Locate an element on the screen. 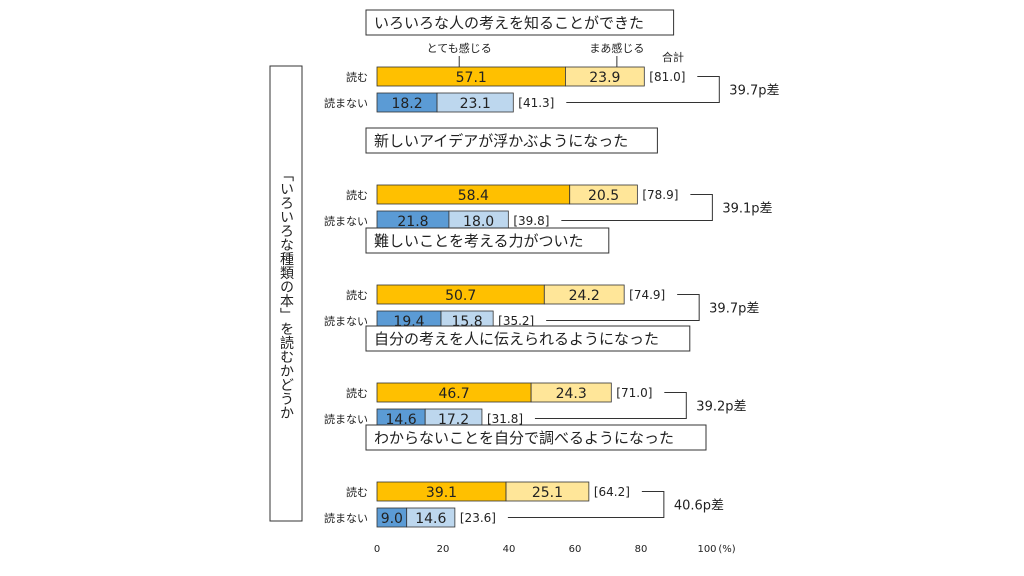  difference-label: 39.1p差 is located at coordinates (747, 209).